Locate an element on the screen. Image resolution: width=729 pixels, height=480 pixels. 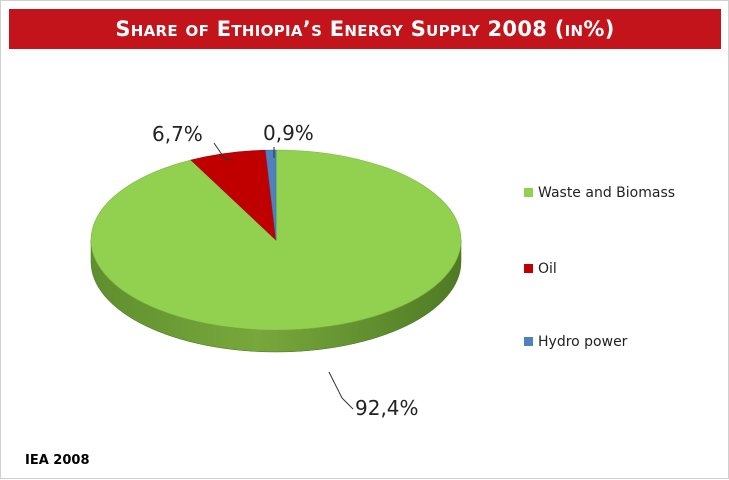
legend-label-waste-and-biomass: Waste and Biomass is located at coordinates (606, 193).